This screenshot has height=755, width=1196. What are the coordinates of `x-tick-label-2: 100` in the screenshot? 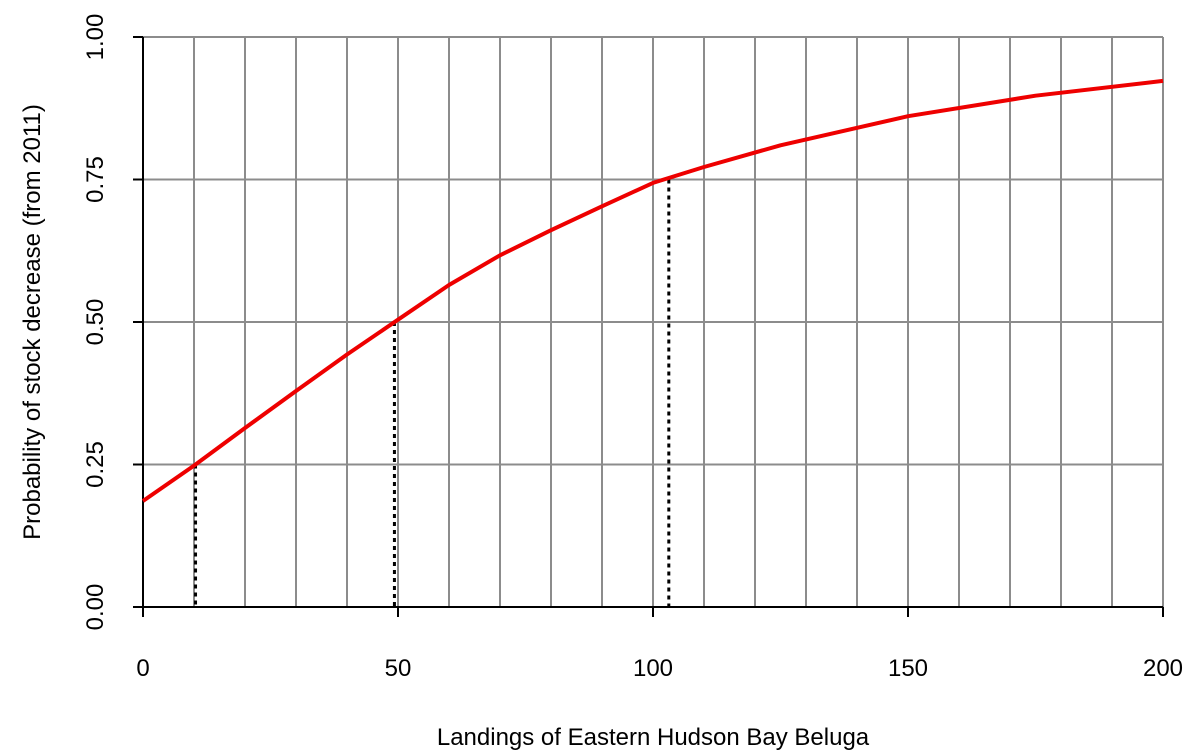 It's located at (653, 668).